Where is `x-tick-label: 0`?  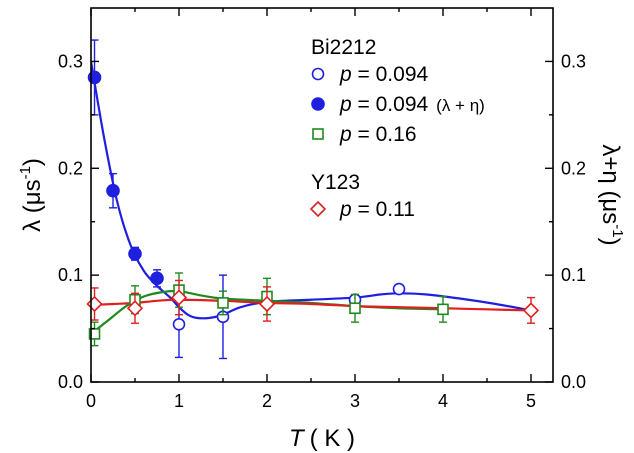
x-tick-label: 0 is located at coordinates (91, 401).